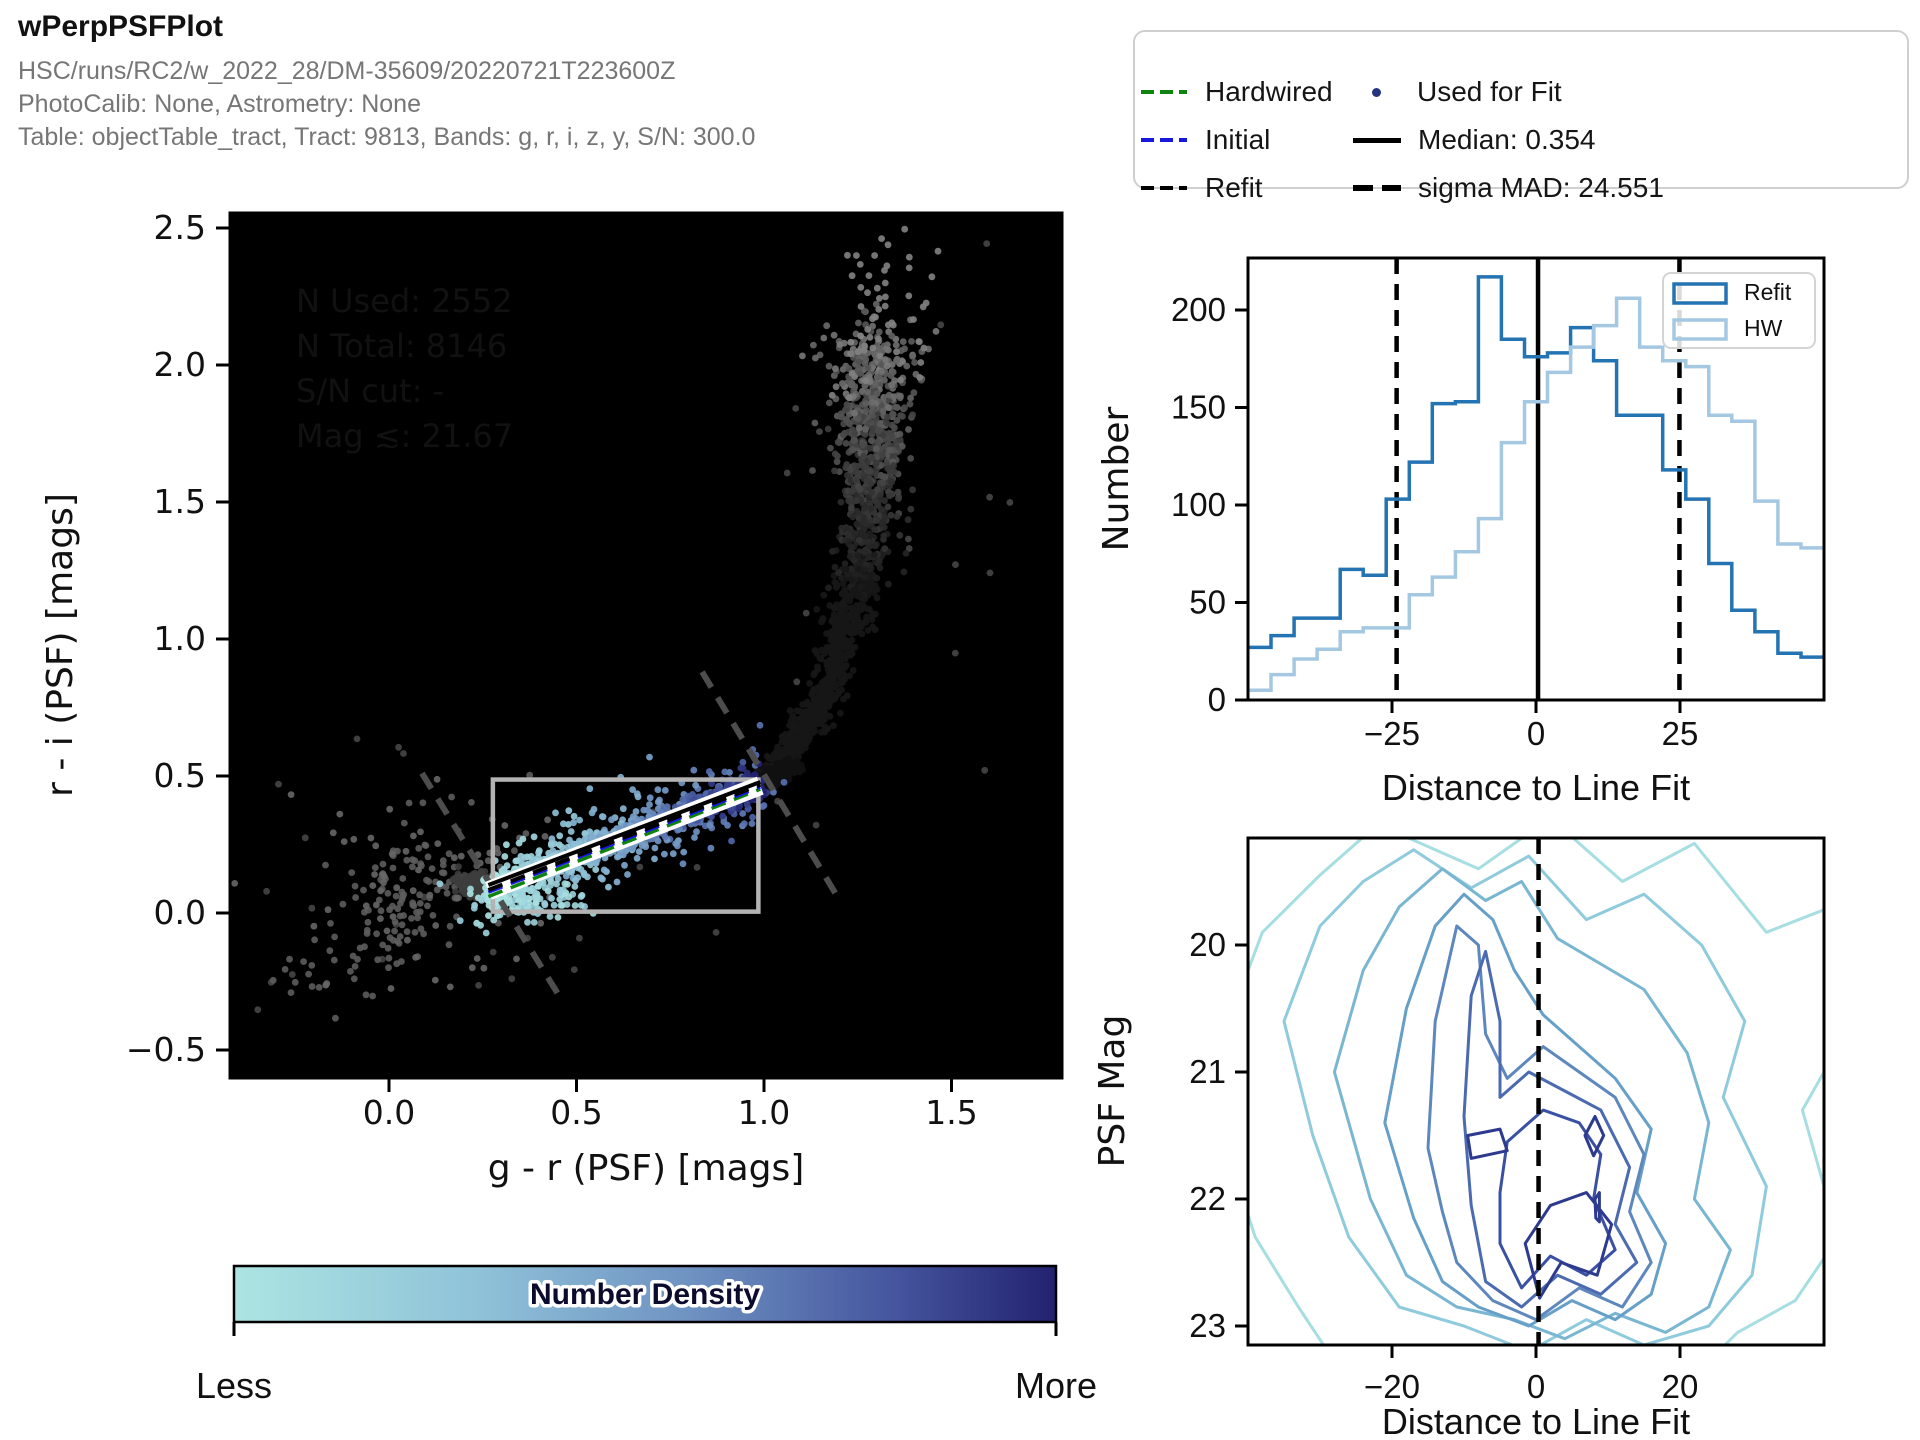  What do you see at coordinates (1238, 139) in the screenshot?
I see `legend-label-initial: Initial` at bounding box center [1238, 139].